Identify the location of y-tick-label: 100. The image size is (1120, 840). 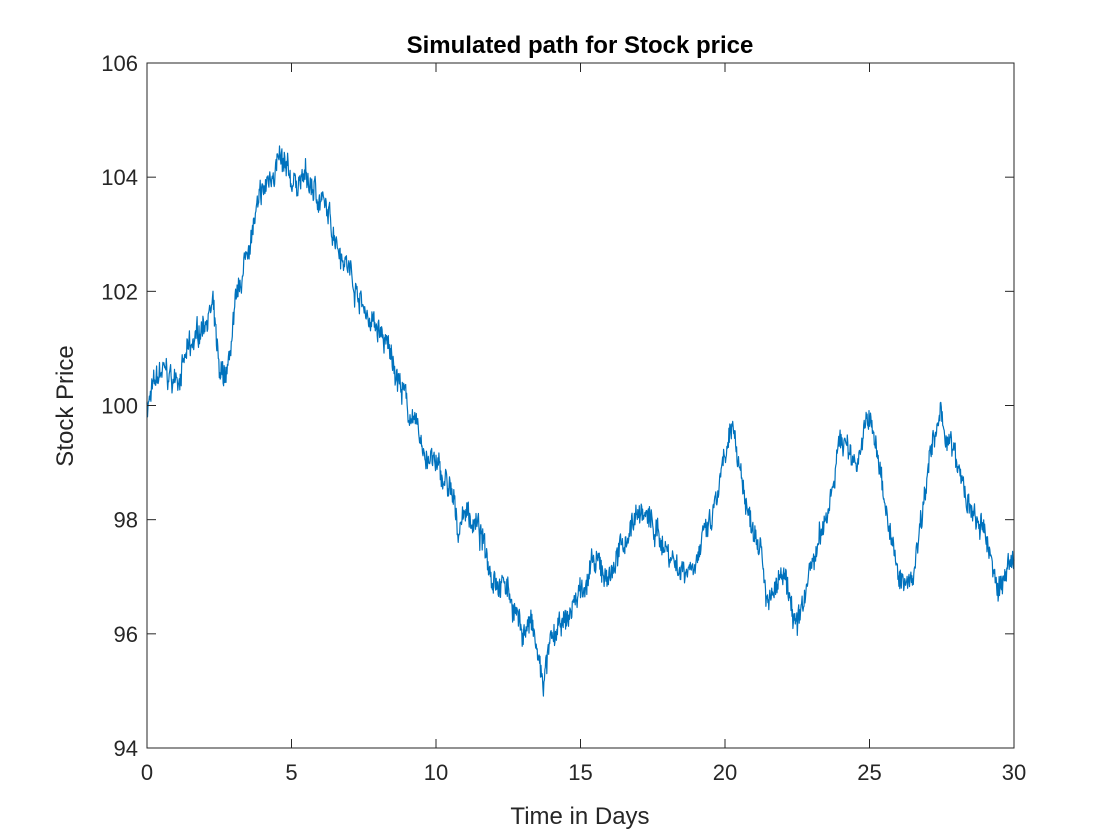
(119, 406).